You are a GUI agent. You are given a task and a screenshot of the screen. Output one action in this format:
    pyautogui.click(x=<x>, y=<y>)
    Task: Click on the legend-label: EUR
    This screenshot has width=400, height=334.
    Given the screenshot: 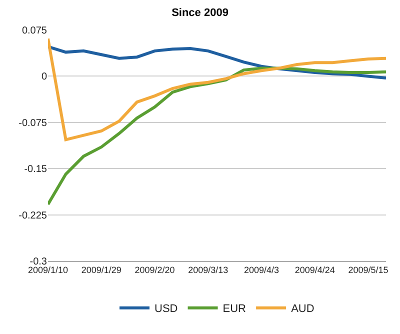 What is the action you would take?
    pyautogui.click(x=234, y=309)
    